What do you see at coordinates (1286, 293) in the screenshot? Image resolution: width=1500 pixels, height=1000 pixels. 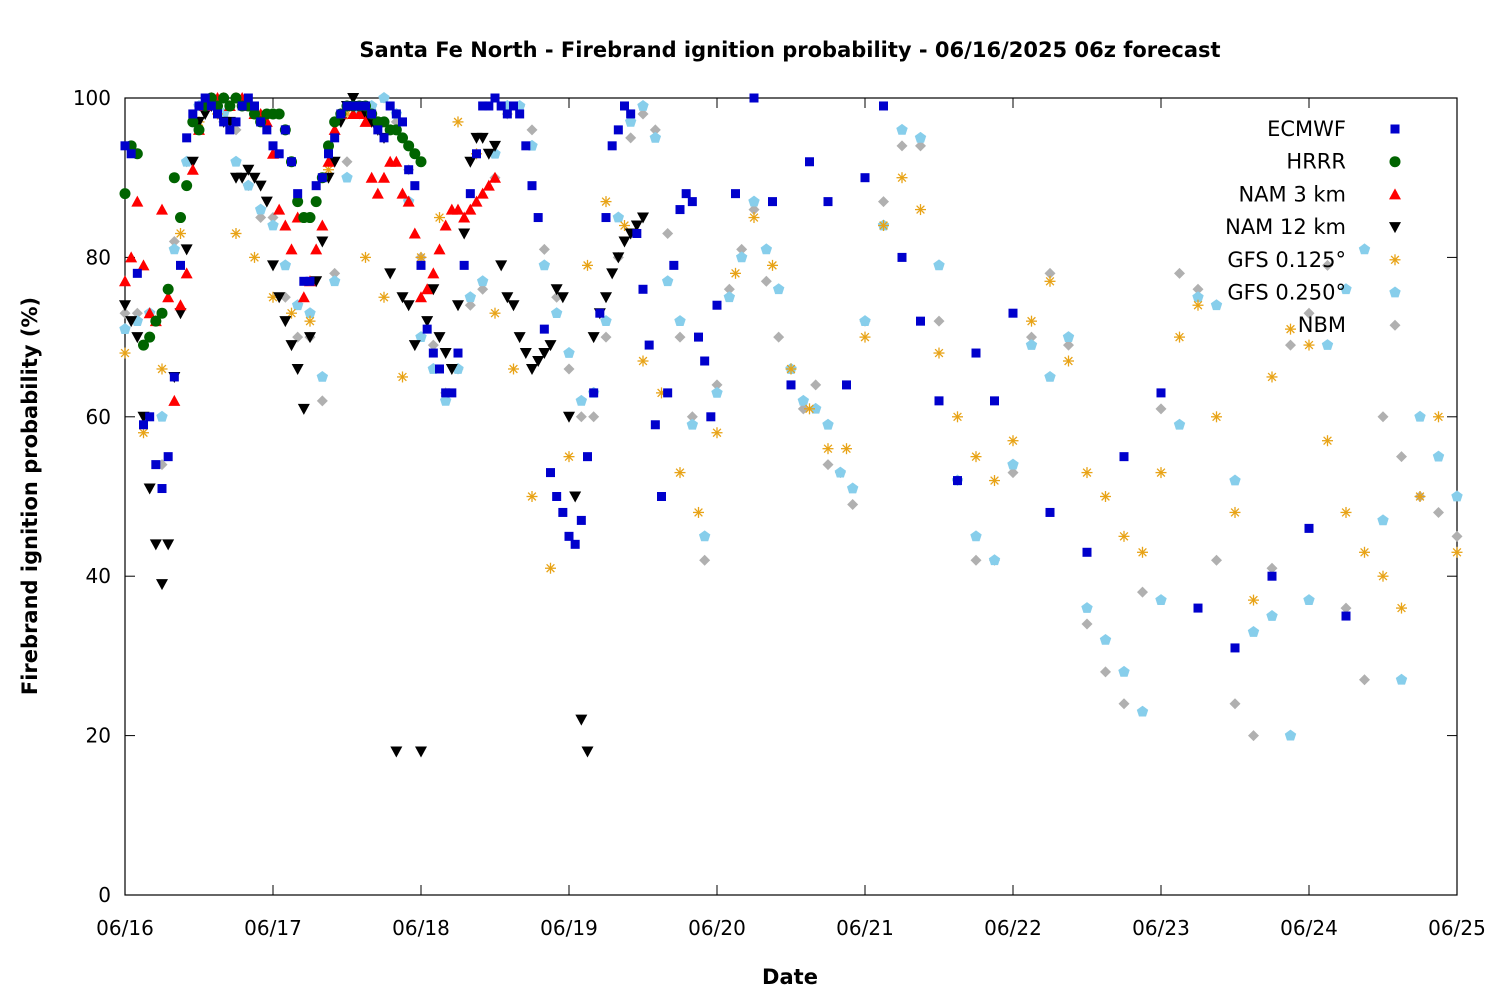 I see `legend-label: GFS 0.250°` at bounding box center [1286, 293].